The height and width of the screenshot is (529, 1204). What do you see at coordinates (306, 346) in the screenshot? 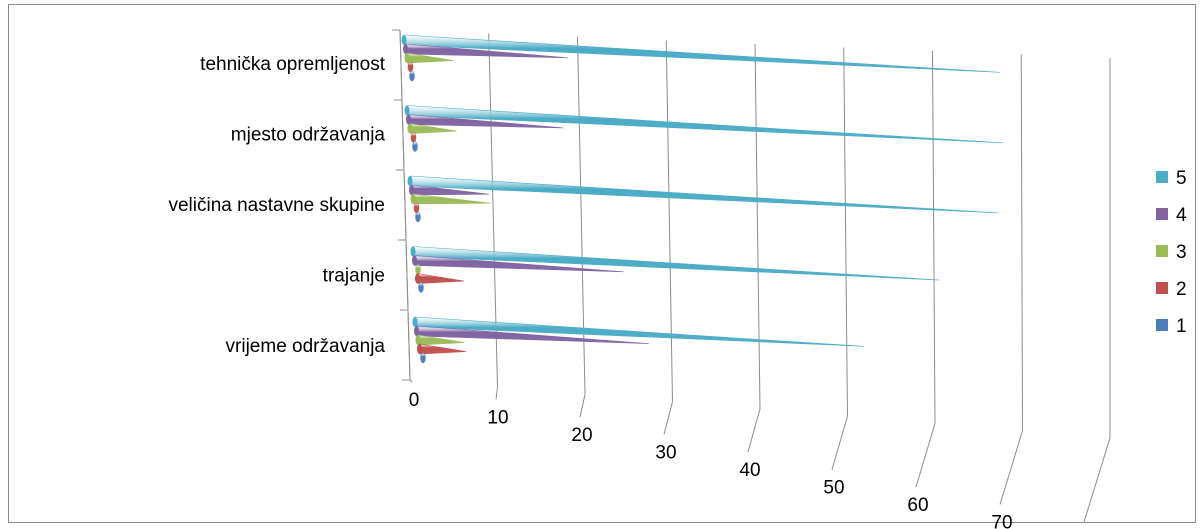
I see `category-label: vrijeme održavanja` at bounding box center [306, 346].